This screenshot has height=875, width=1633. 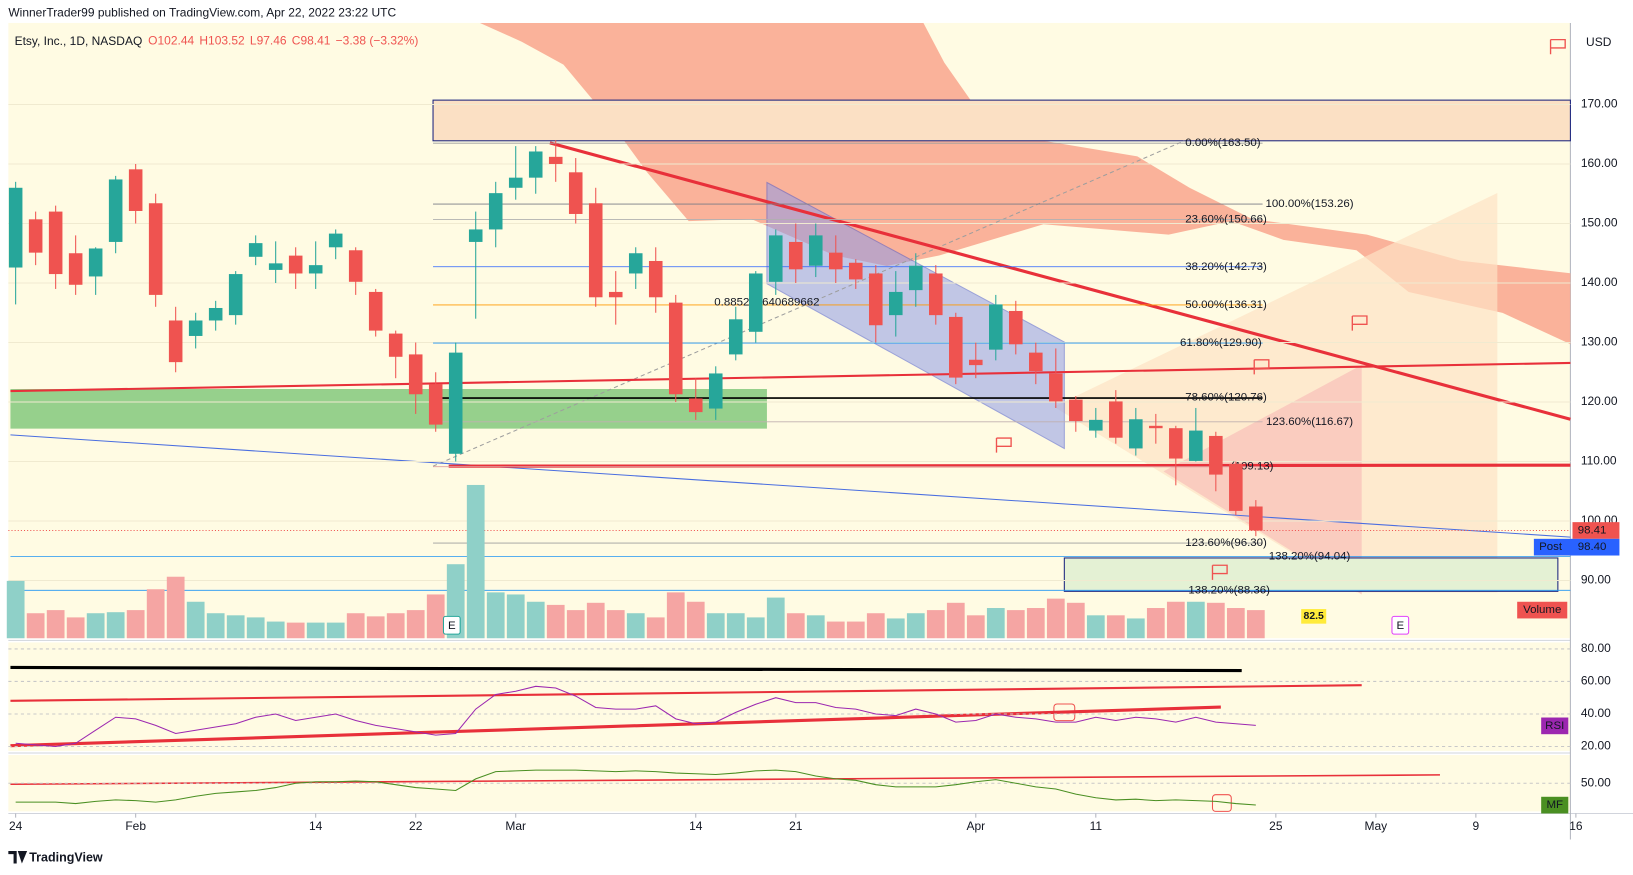 I want to click on x-tick-label: Apr, so click(x=975, y=826).